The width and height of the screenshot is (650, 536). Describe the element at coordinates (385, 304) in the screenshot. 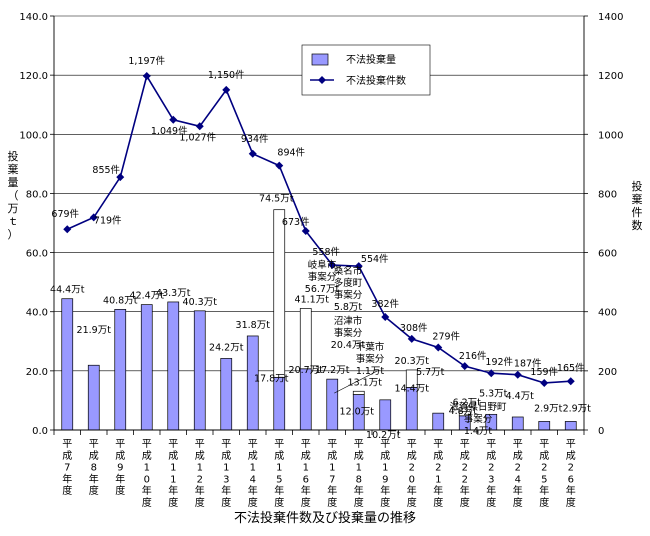

I see `line-label: 382件` at that location.